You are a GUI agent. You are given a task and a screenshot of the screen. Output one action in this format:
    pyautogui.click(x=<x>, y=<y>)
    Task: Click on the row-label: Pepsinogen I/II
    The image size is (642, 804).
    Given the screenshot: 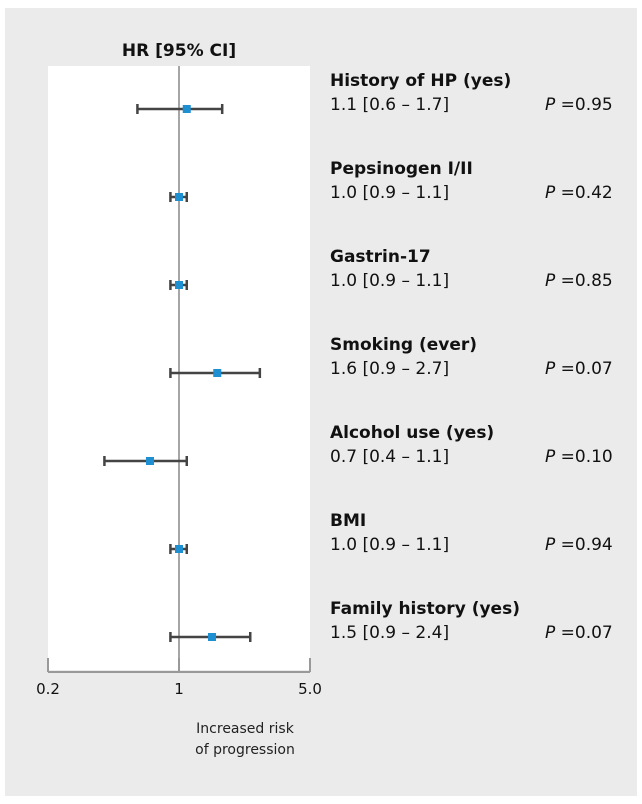 What is the action you would take?
    pyautogui.click(x=401, y=169)
    